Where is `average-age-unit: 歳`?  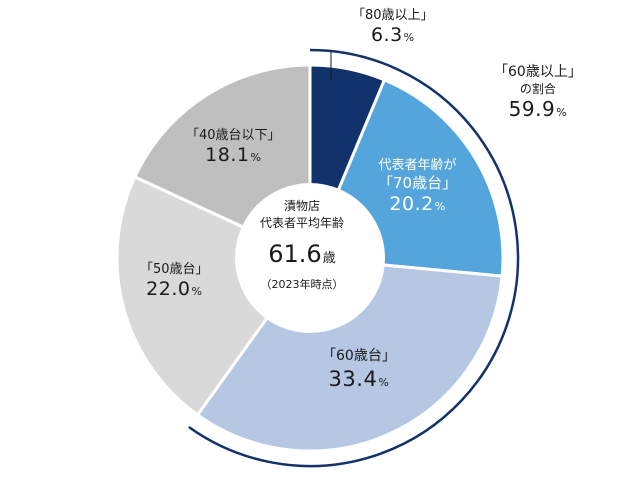 average-age-unit: 歳 is located at coordinates (329, 258).